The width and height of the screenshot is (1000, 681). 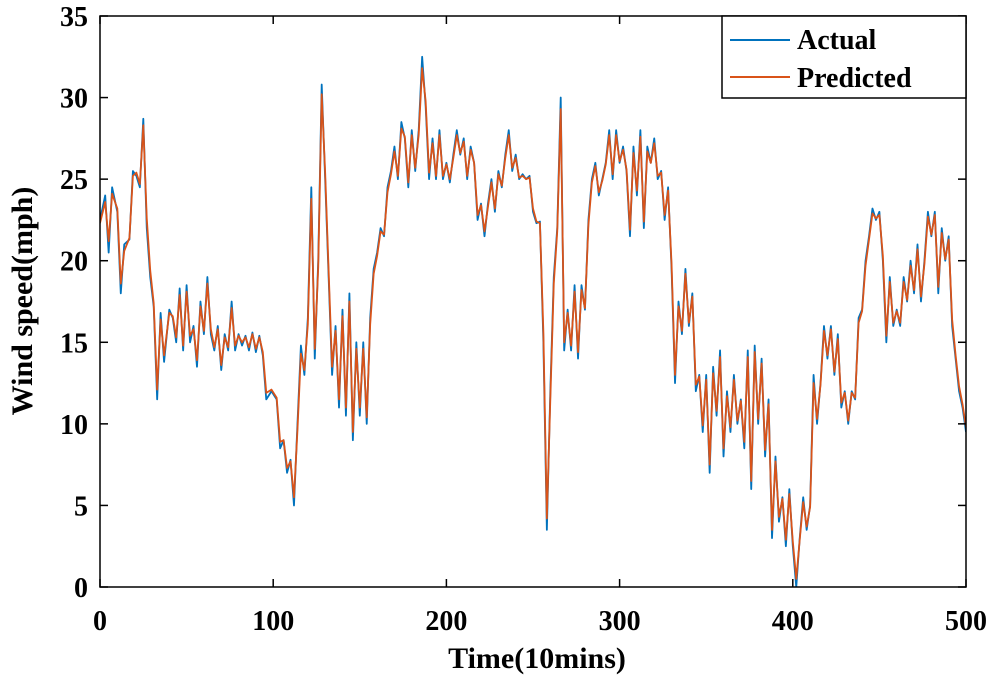 I want to click on legend-label-actual: Actual, so click(x=837, y=40).